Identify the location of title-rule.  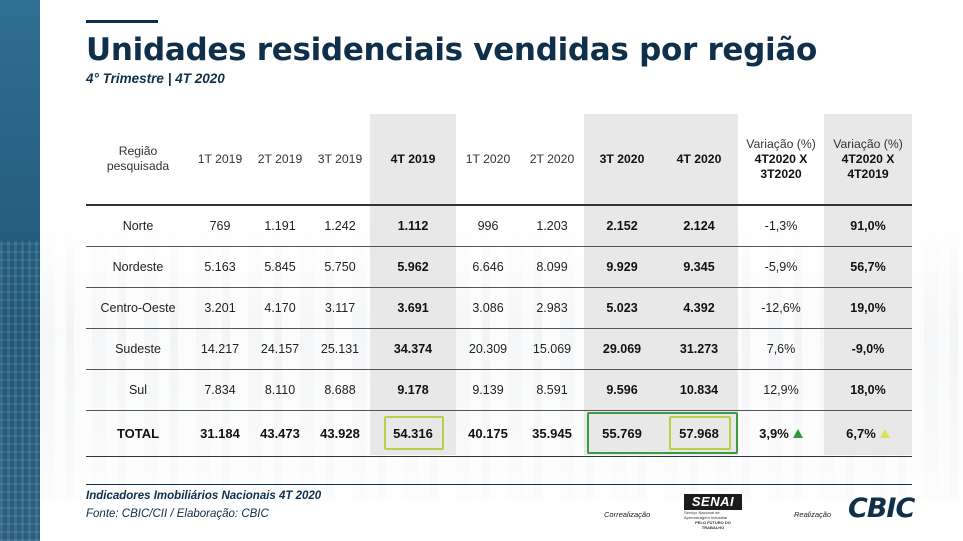
(122, 21).